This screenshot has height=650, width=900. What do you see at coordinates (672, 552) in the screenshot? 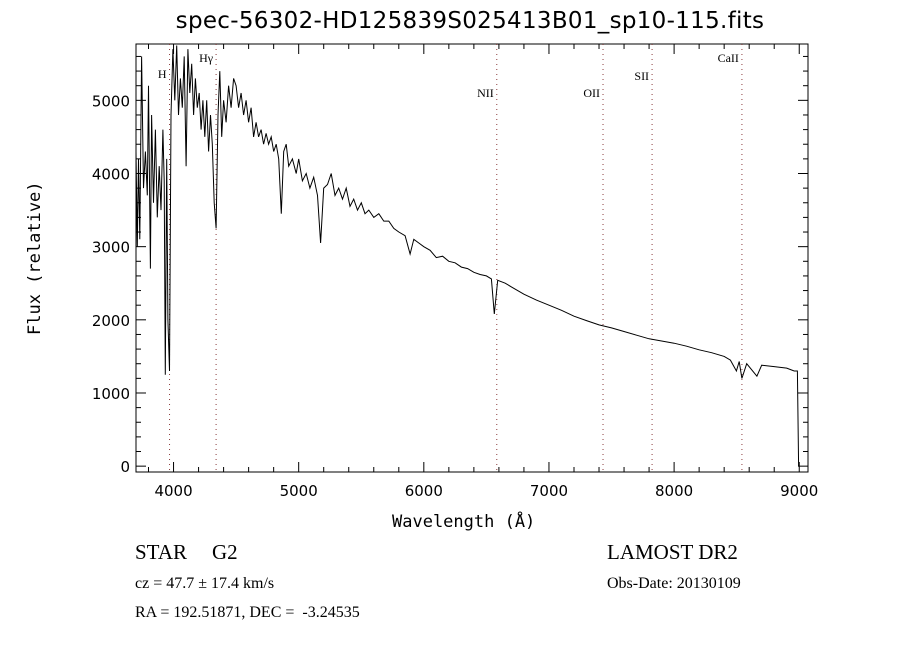
I see `survey-name: LAMOST DR2` at bounding box center [672, 552].